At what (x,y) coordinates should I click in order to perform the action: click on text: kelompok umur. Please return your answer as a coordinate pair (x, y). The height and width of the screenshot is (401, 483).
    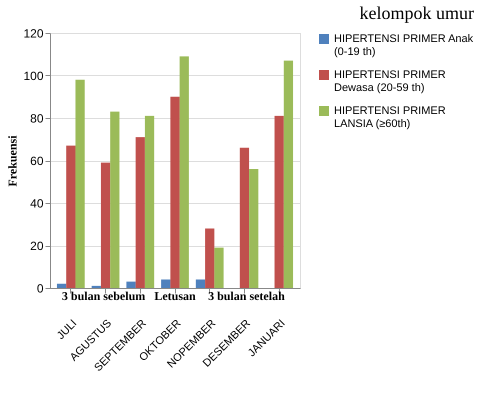
    Looking at the image, I should click on (417, 13).